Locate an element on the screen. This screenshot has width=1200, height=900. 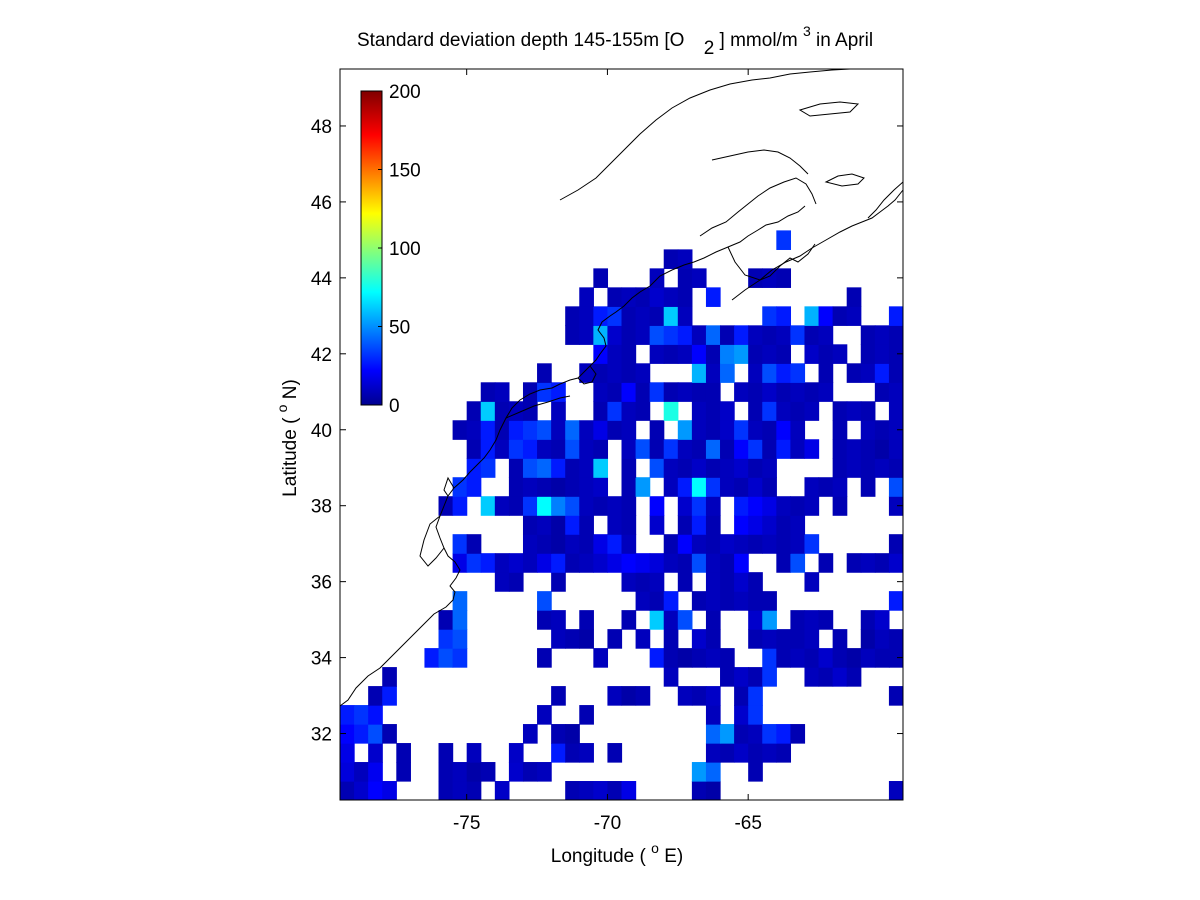
x-axis-label: Longitude ( o E) is located at coordinates (617, 852).